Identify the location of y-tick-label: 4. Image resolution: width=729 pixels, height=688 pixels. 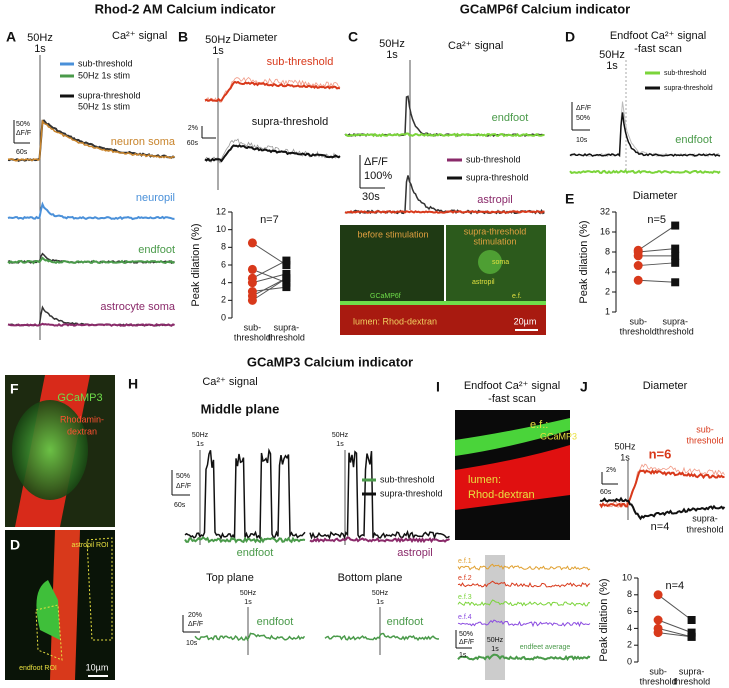
(223, 282).